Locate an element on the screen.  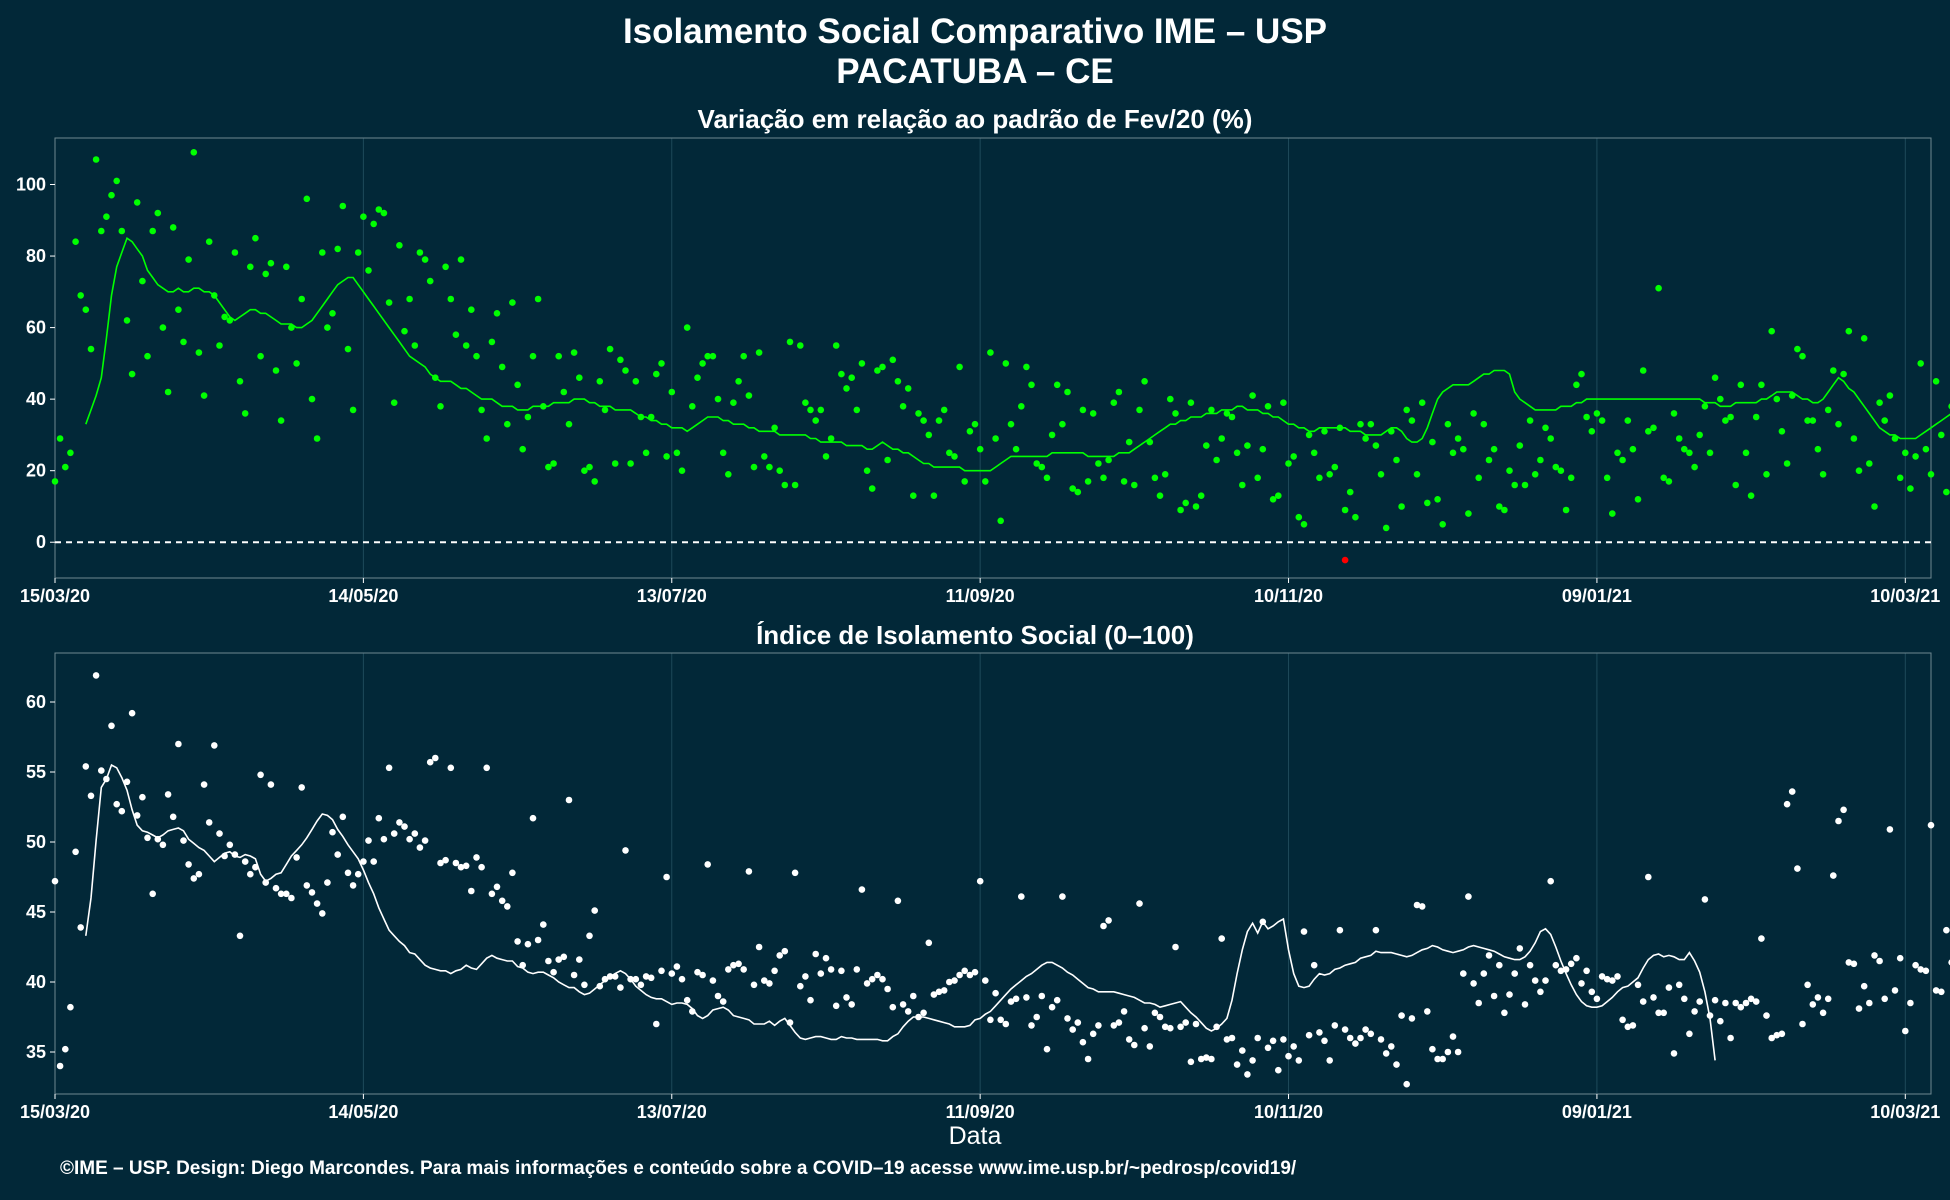
x-tick-label: 10/11/20 is located at coordinates (1288, 596).